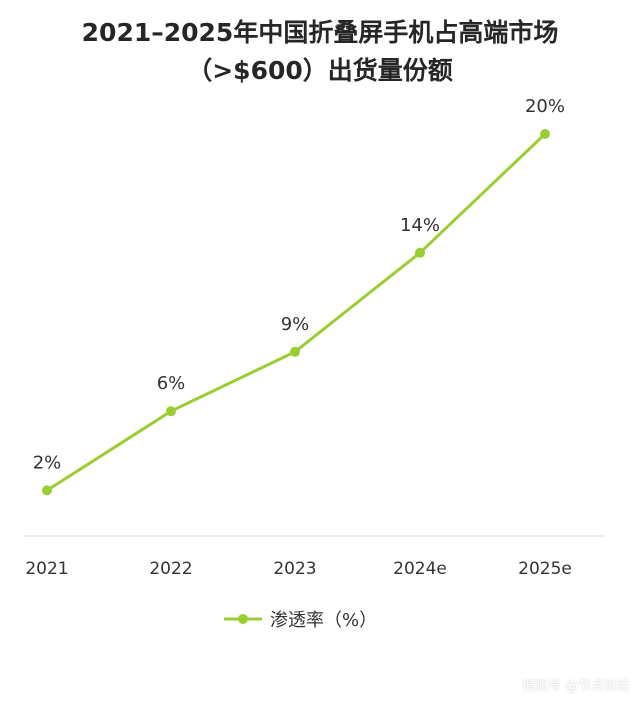 Image resolution: width=640 pixels, height=702 pixels. I want to click on legend-label: 渗透率（%）, so click(323, 620).